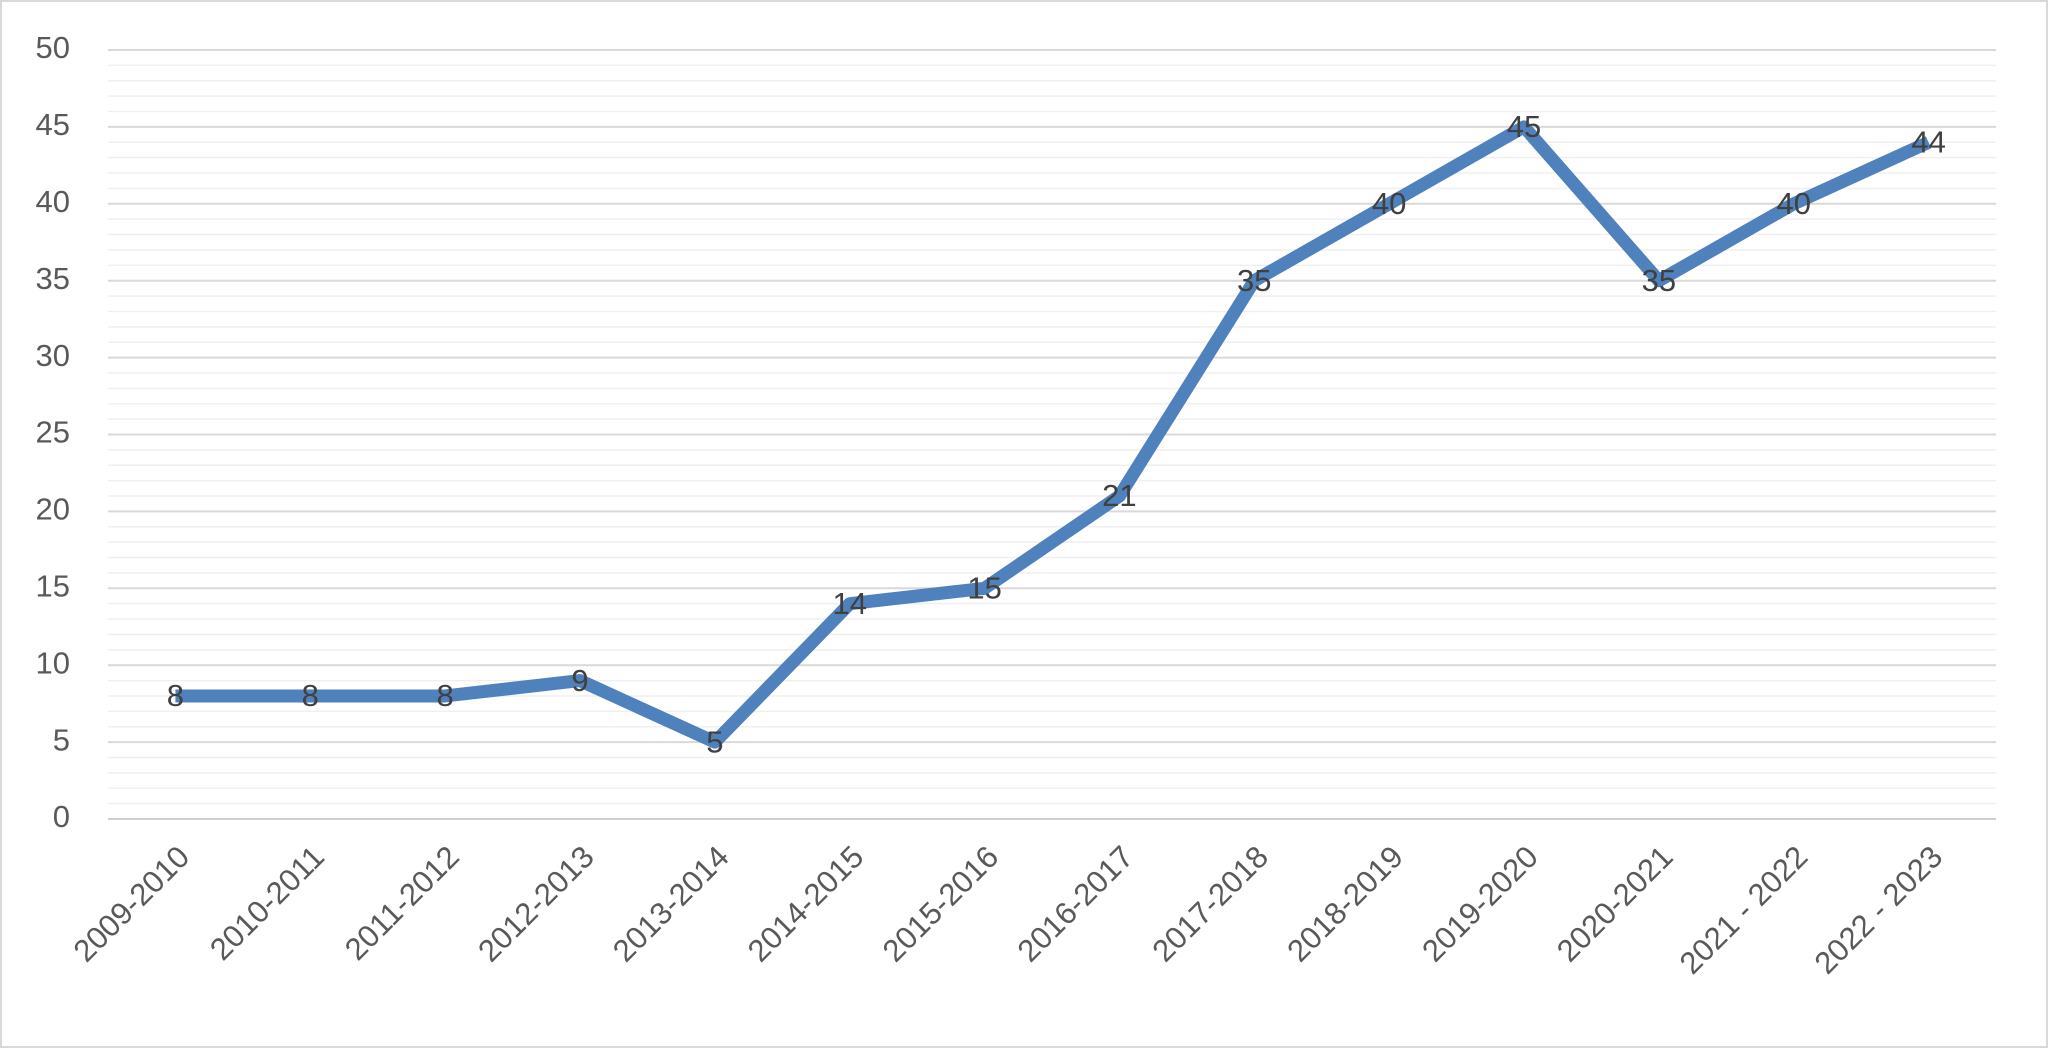 The width and height of the screenshot is (2048, 1048). What do you see at coordinates (714, 741) in the screenshot?
I see `data-label: 5` at bounding box center [714, 741].